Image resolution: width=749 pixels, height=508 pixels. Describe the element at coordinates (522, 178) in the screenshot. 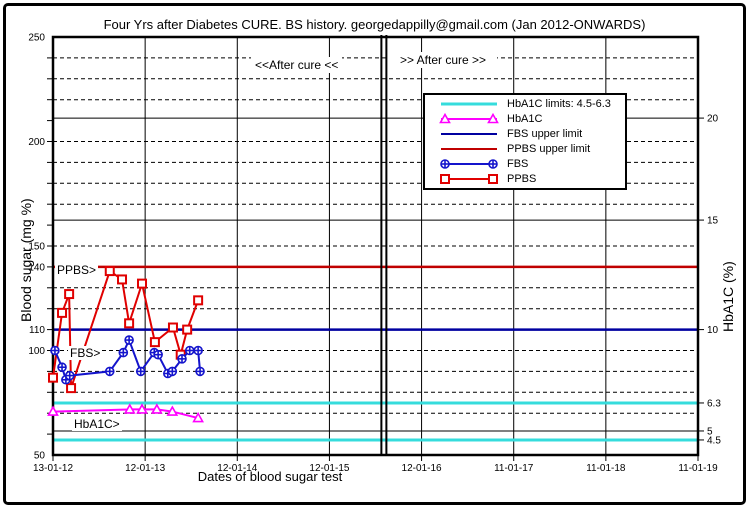

I see `legend-item-label: PPBS` at that location.